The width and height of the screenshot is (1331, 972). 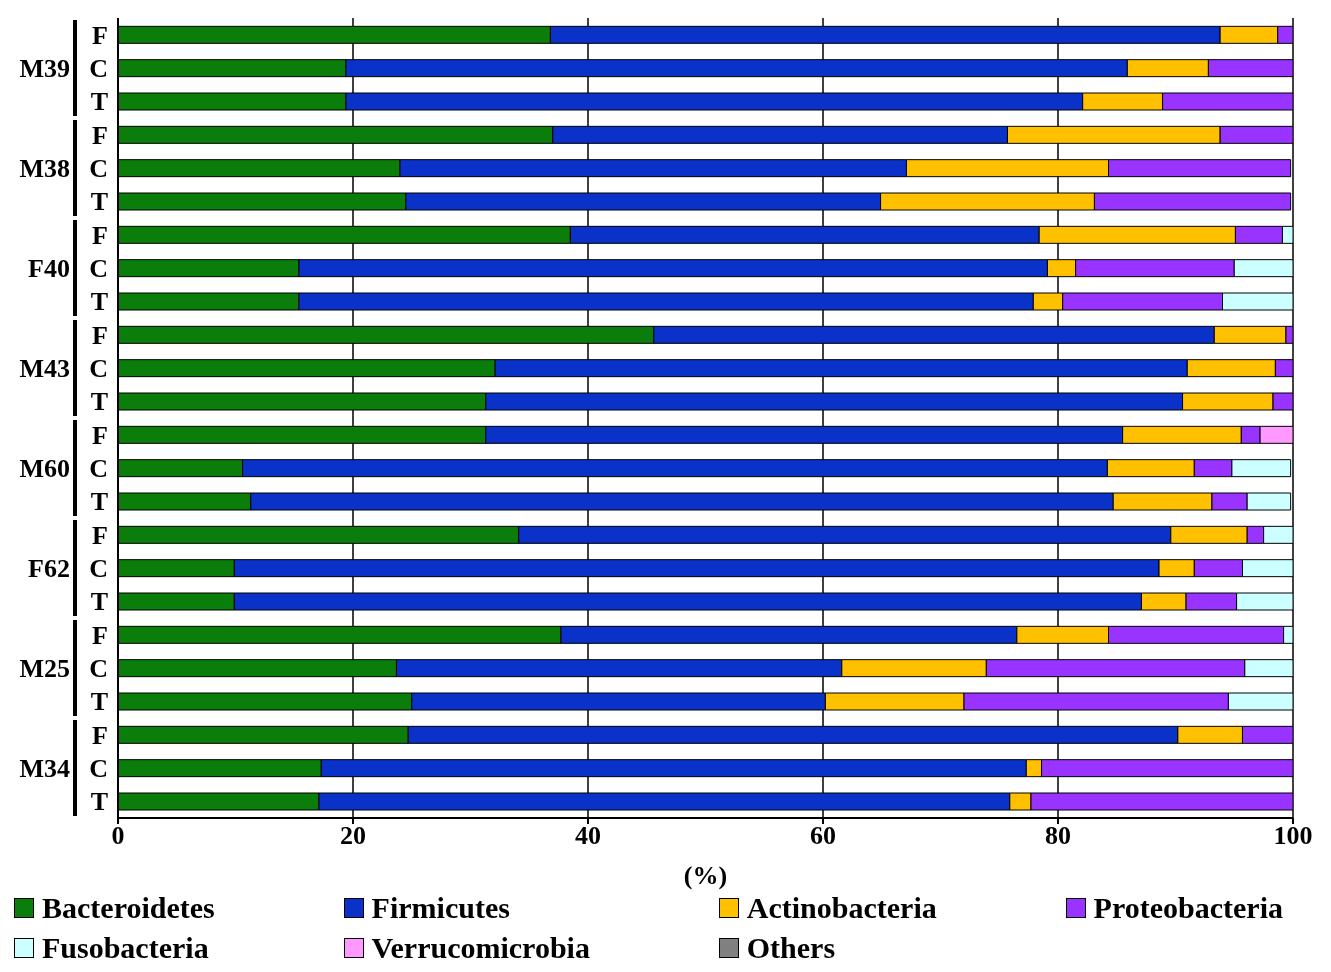 What do you see at coordinates (440, 908) in the screenshot?
I see `legend-label: Firmicutes` at bounding box center [440, 908].